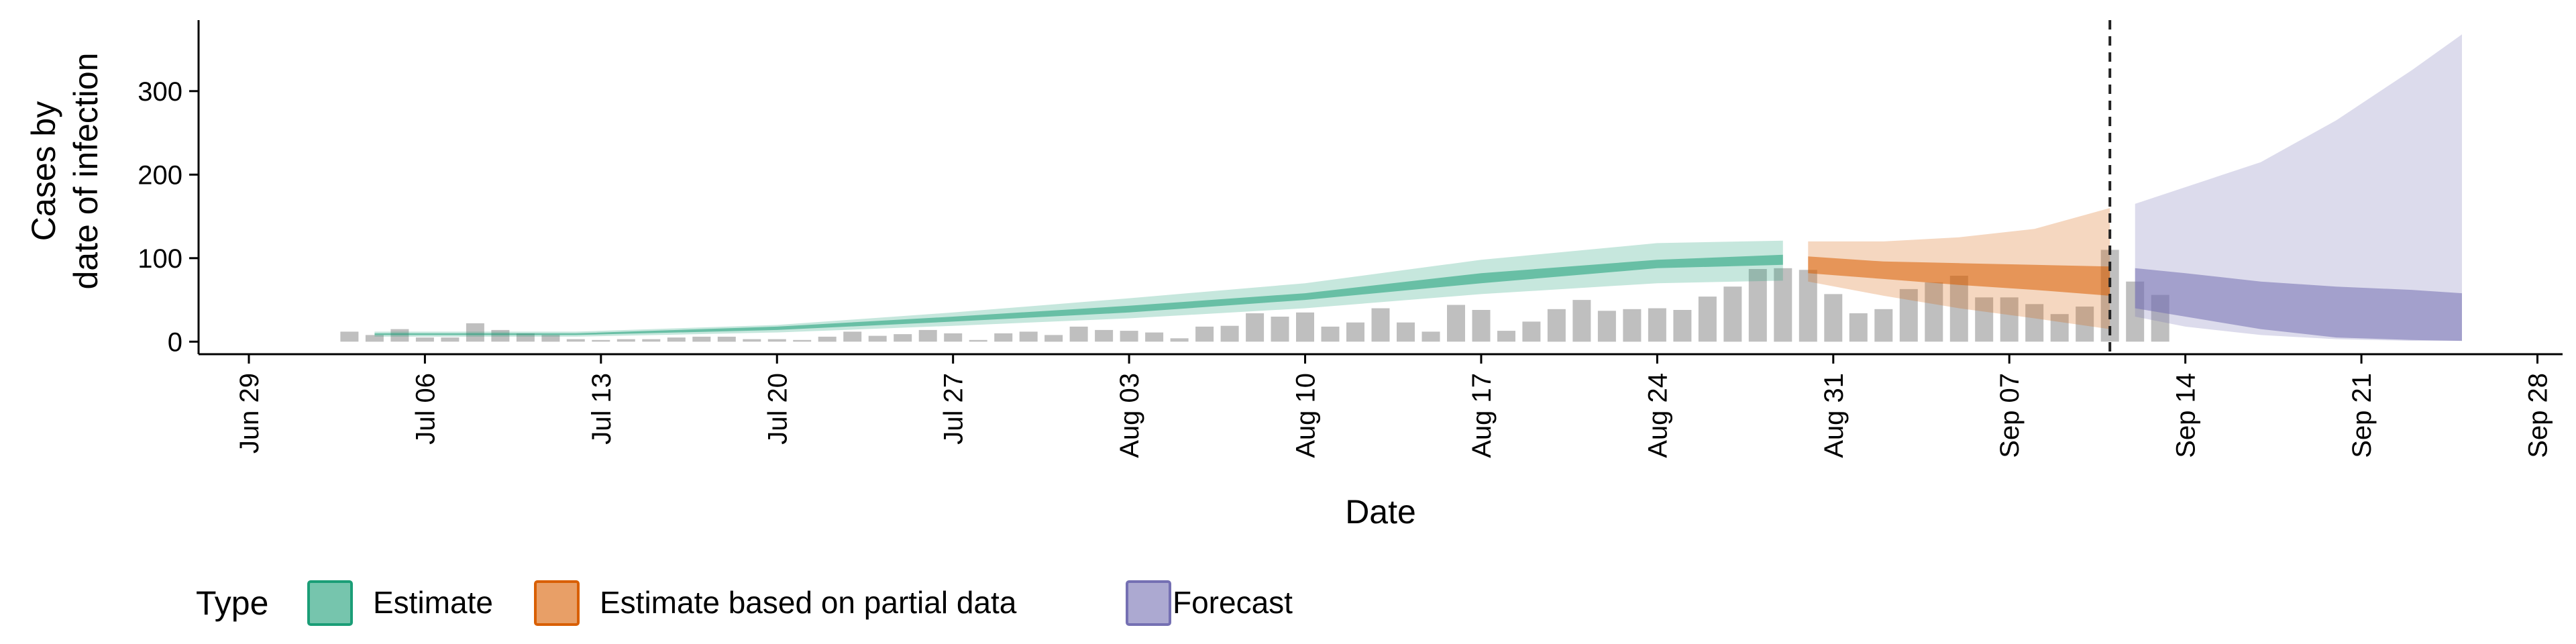 The image size is (2576, 644). Describe the element at coordinates (175, 342) in the screenshot. I see `y-tick-label-0: 0` at that location.